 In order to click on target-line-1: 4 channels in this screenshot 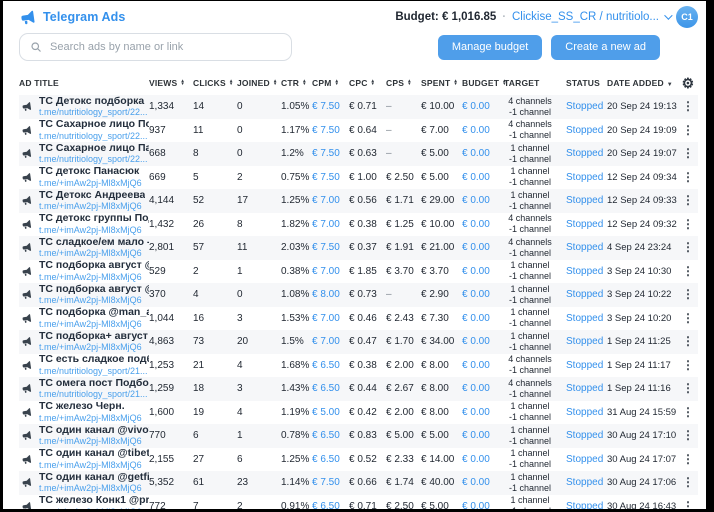, I will do `click(530, 241)`.